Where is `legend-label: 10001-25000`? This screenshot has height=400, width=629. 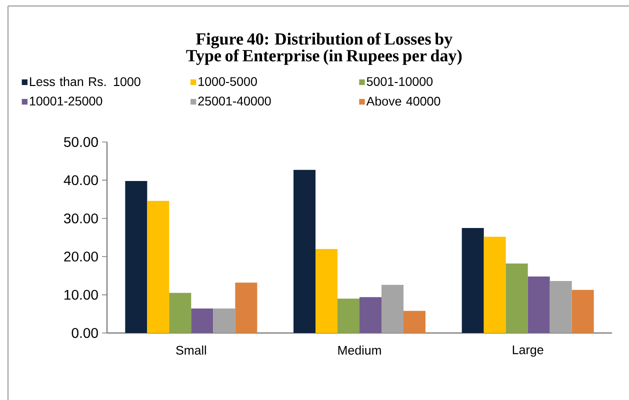 legend-label: 10001-25000 is located at coordinates (66, 101).